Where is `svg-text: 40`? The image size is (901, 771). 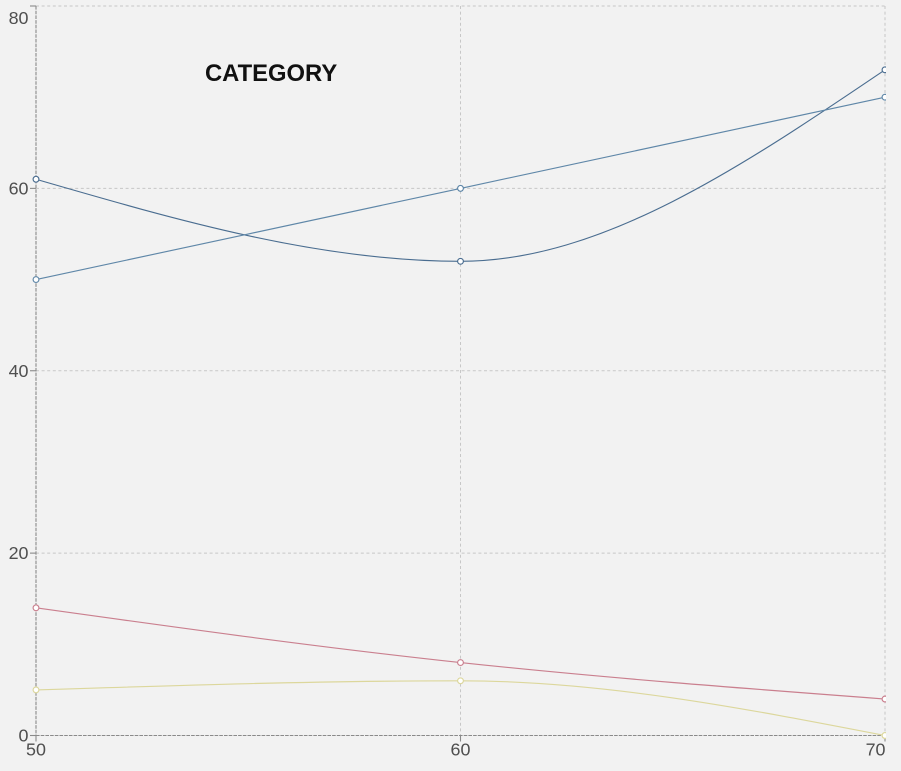
svg-text: 40 is located at coordinates (19, 371).